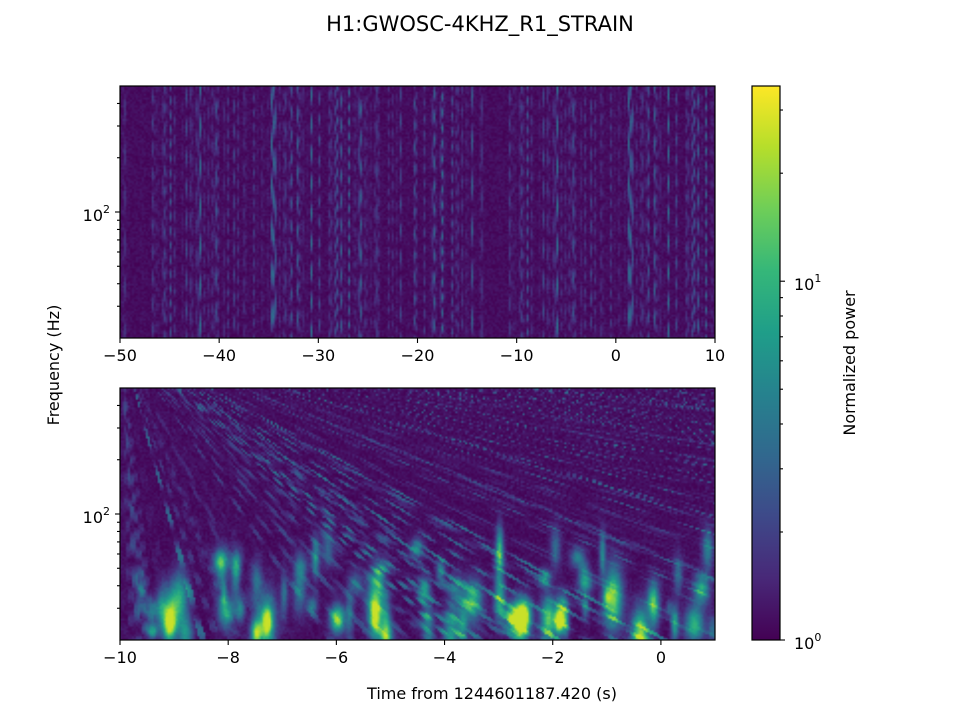  I want to click on bottom-x-tick-label: −10, so click(120, 657).